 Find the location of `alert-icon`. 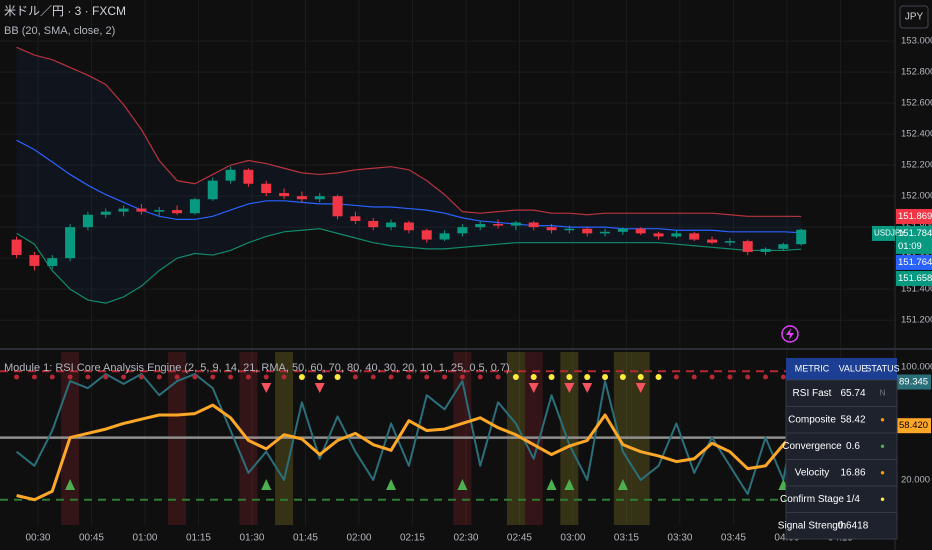

alert-icon is located at coordinates (790, 334).